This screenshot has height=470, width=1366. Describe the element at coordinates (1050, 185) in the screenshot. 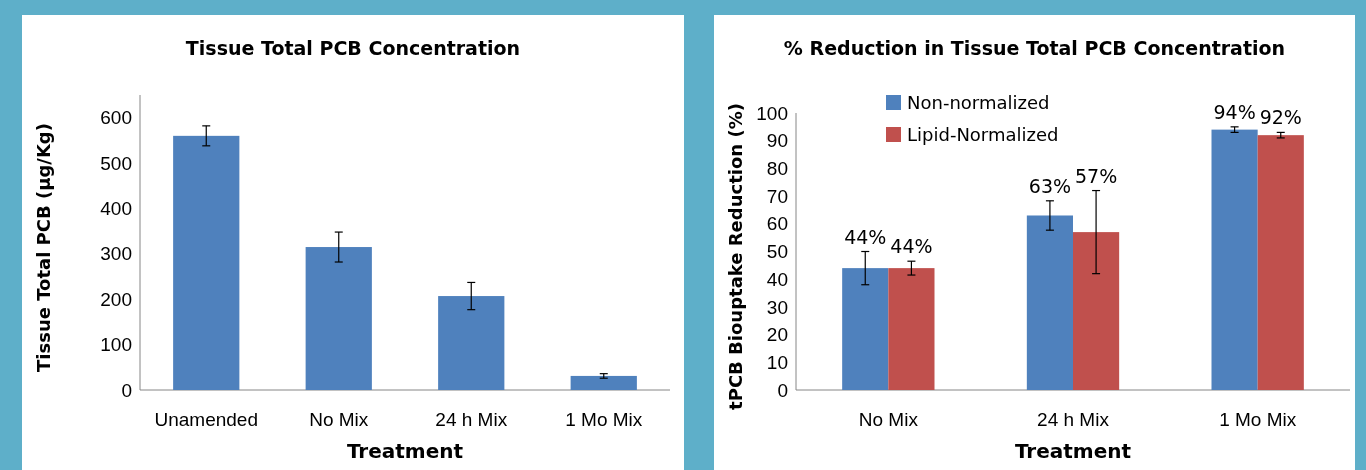

I see `data-label: 63%` at that location.